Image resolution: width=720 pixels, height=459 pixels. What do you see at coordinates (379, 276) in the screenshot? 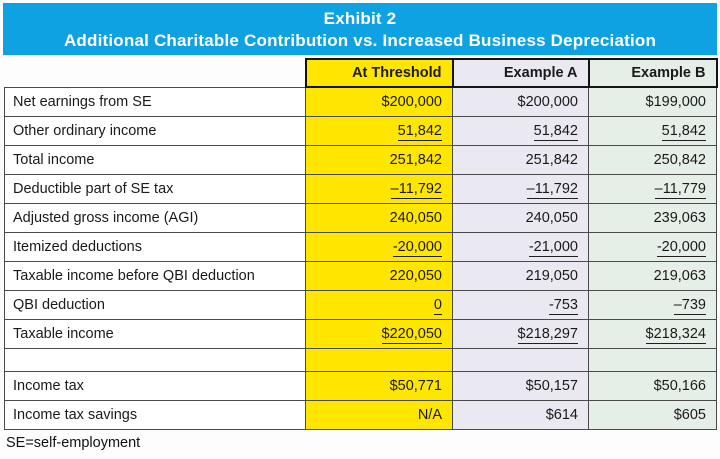
I see `cell-at-threshold: 220,050` at bounding box center [379, 276].